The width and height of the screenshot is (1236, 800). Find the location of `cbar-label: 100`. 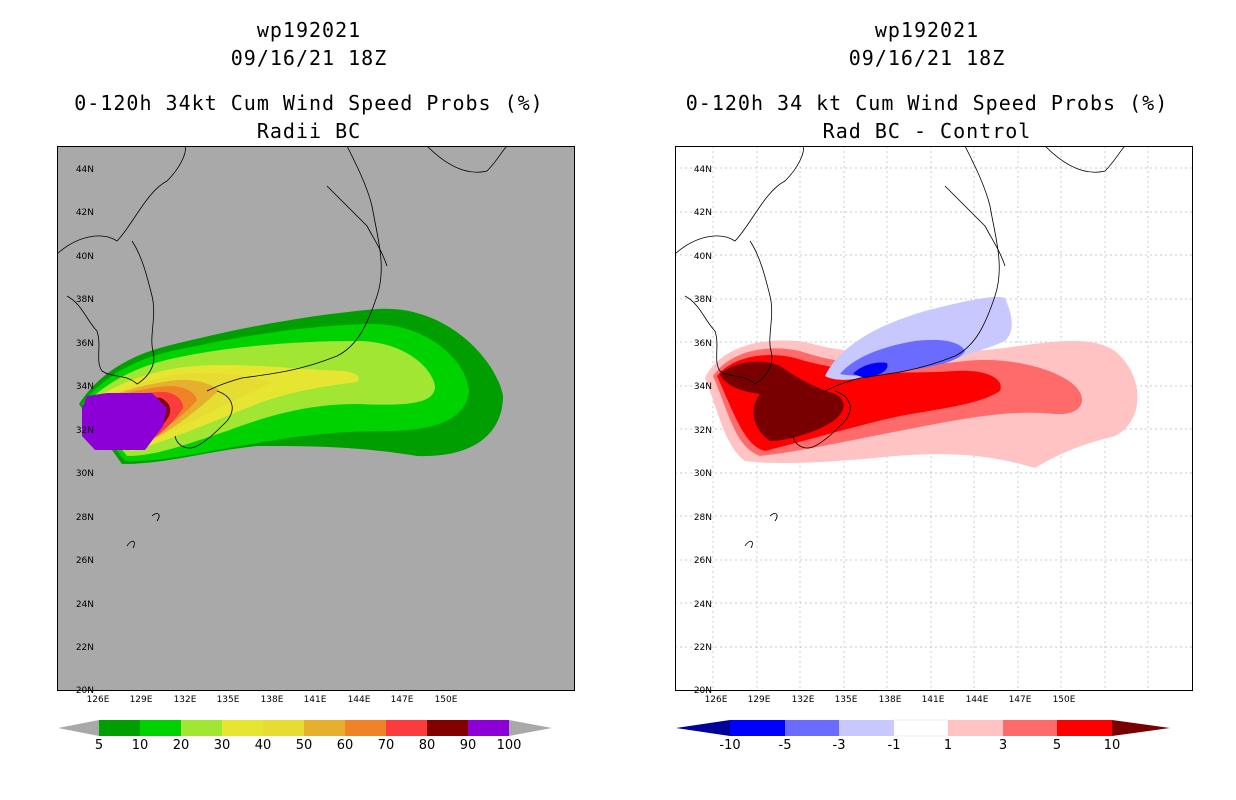

cbar-label: 100 is located at coordinates (509, 745).